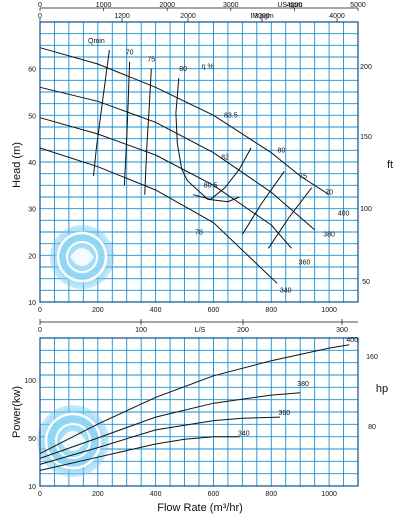 The height and width of the screenshot is (516, 400). I want to click on top-axis-im-gpm: 0 1200 2000 3000 4000 IM.pgm, so click(191, 17).